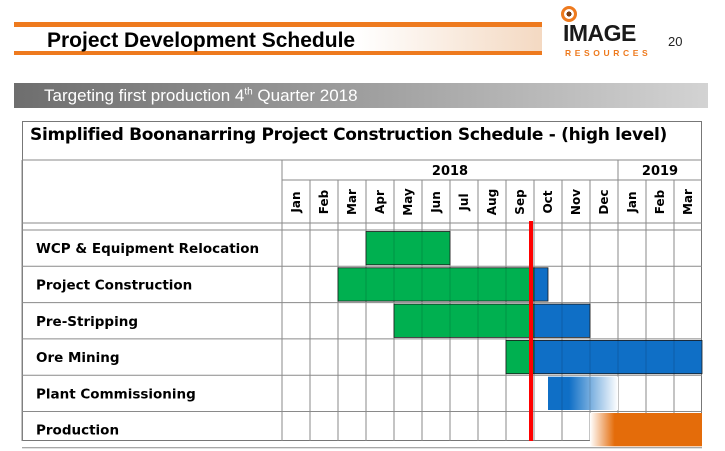  What do you see at coordinates (569, 14) in the screenshot?
I see `logo-ring-icon` at bounding box center [569, 14].